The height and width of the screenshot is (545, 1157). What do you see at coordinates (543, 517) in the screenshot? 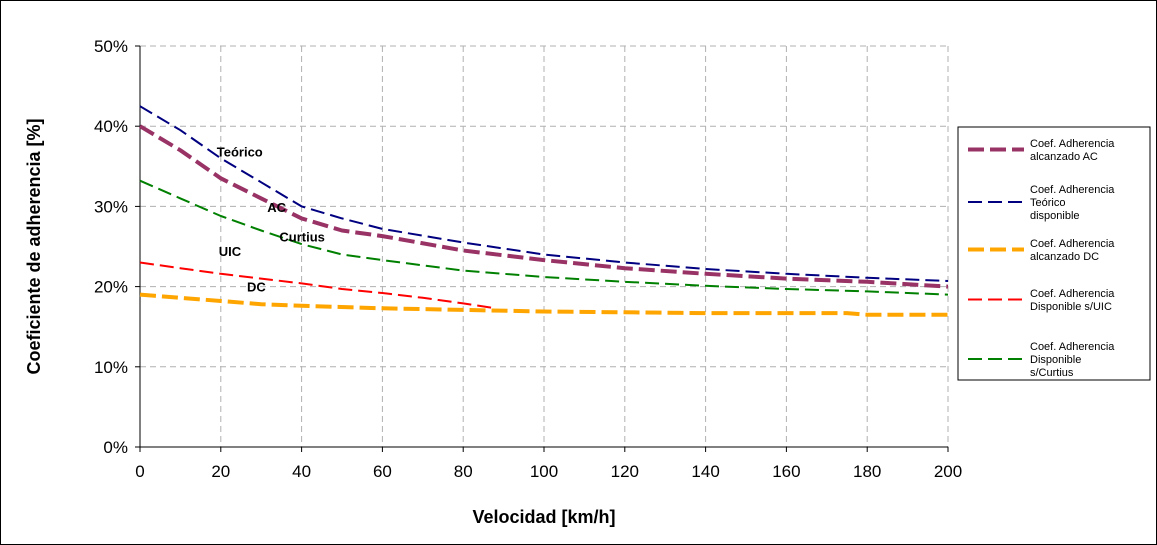
I see `x-axis-title: Velocidad [km/h]` at bounding box center [543, 517].